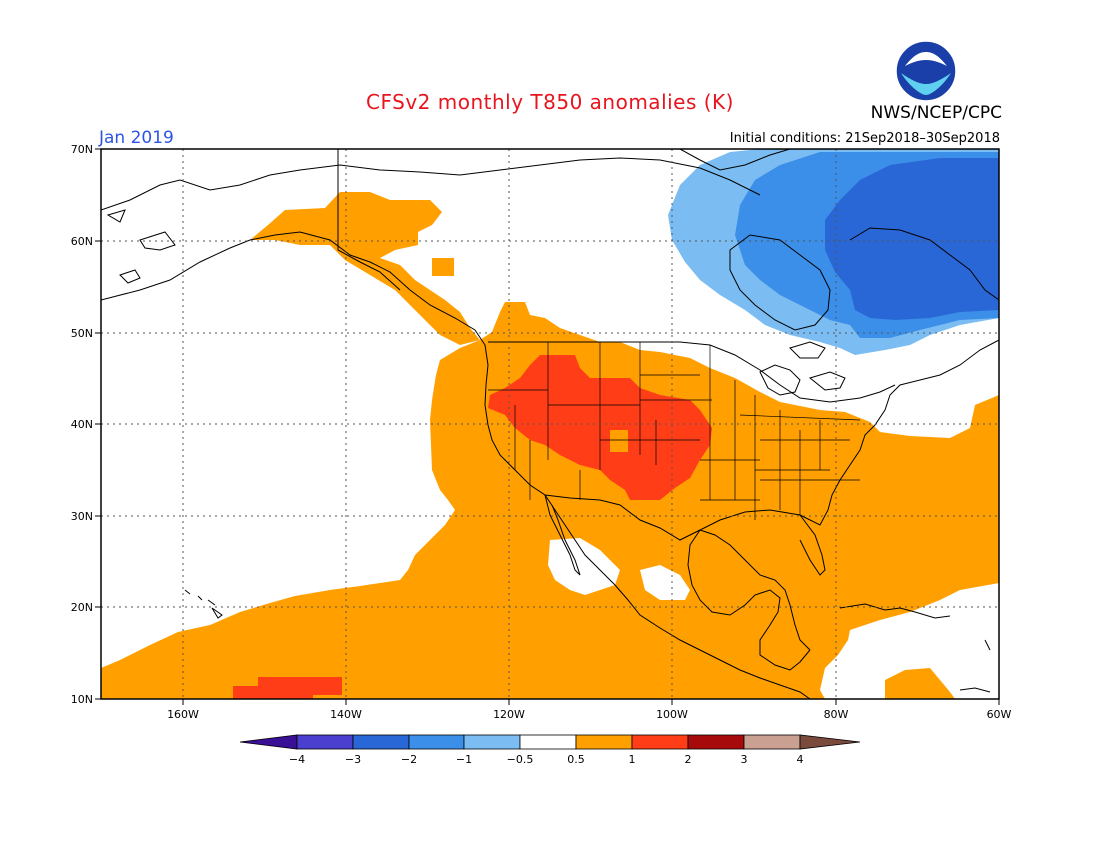 The width and height of the screenshot is (1100, 850). Describe the element at coordinates (688, 759) in the screenshot. I see `colorbar-label: 2` at that location.